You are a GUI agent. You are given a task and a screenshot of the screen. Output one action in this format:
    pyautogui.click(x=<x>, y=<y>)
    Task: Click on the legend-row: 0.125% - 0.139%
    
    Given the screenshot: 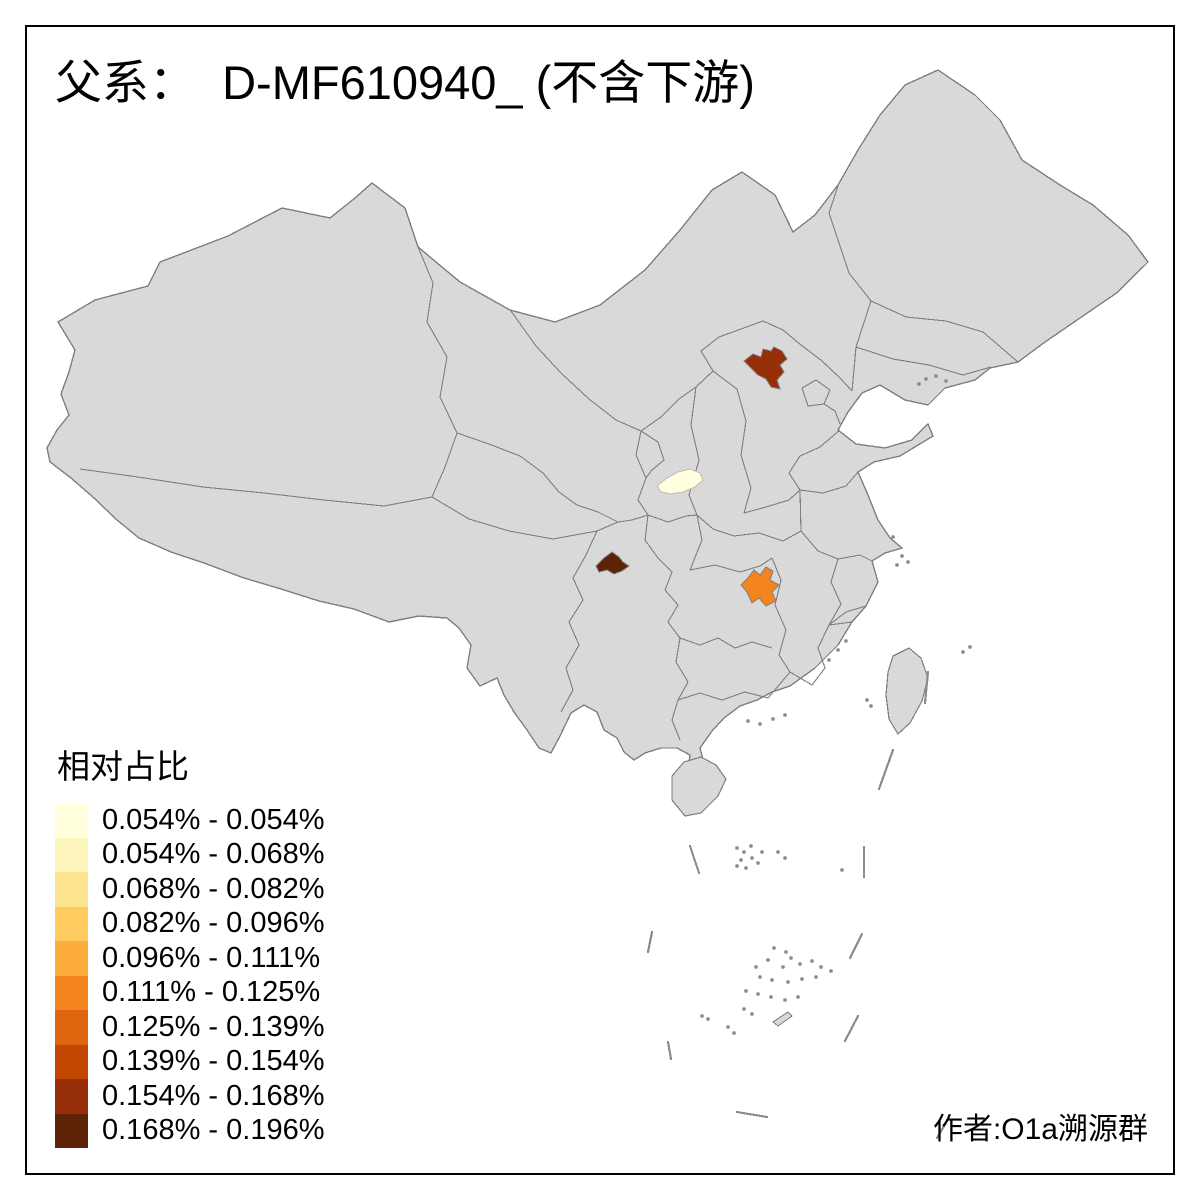 What is the action you would take?
    pyautogui.click(x=189, y=1027)
    